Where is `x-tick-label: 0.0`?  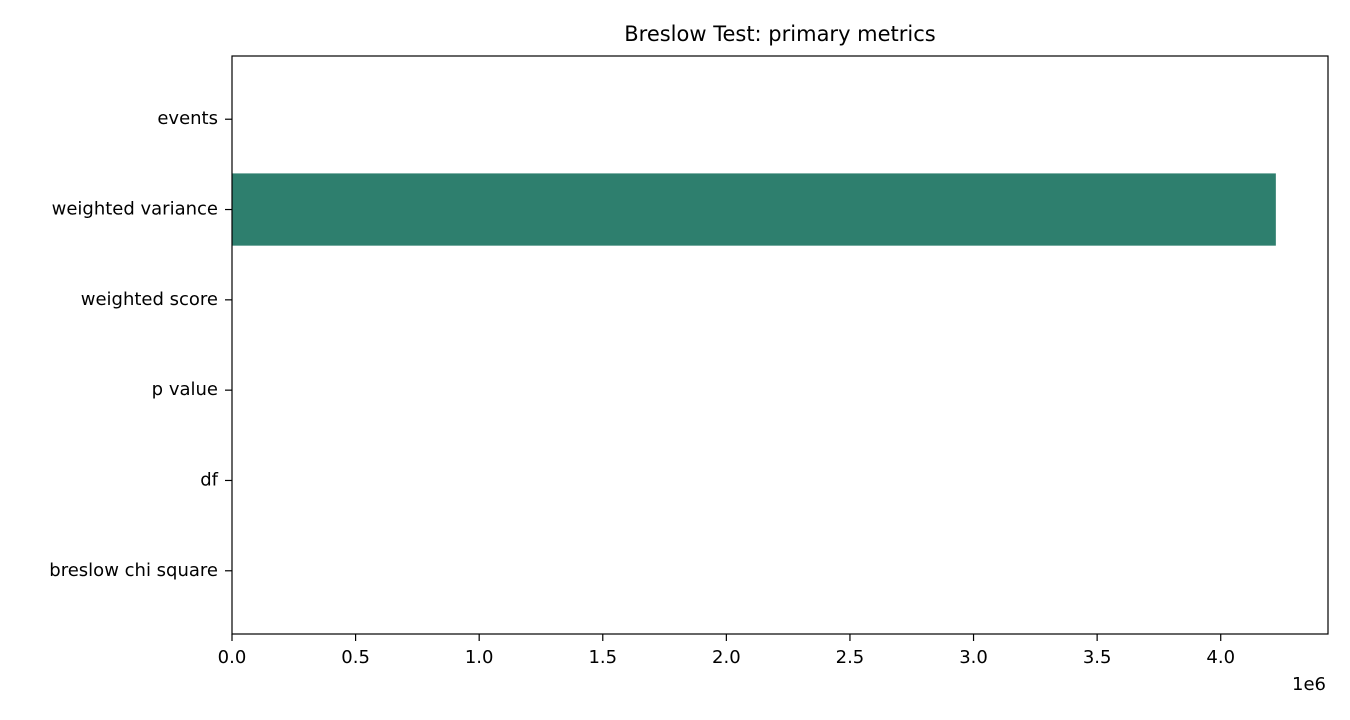
x-tick-label: 0.0 is located at coordinates (232, 657).